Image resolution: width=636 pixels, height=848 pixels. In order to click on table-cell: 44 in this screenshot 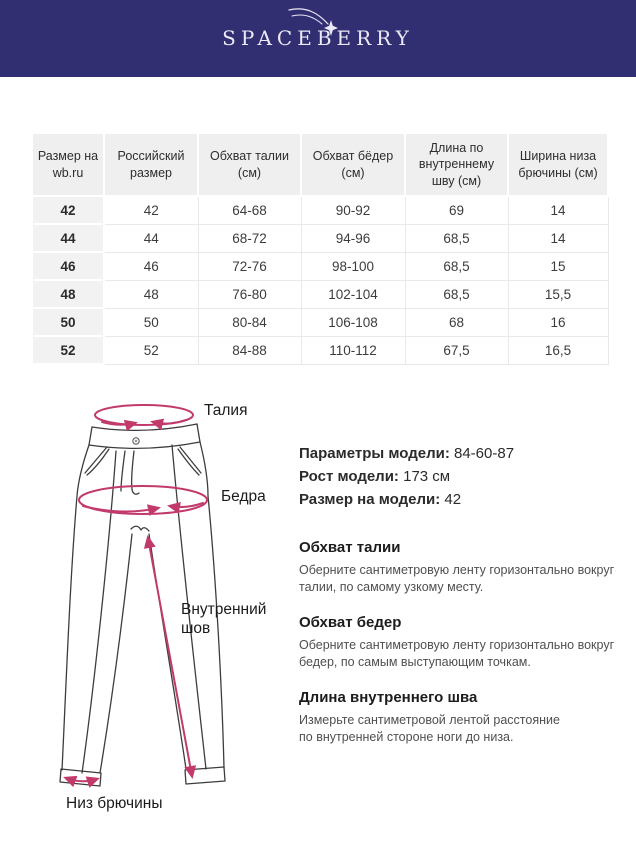, I will do `click(151, 238)`.